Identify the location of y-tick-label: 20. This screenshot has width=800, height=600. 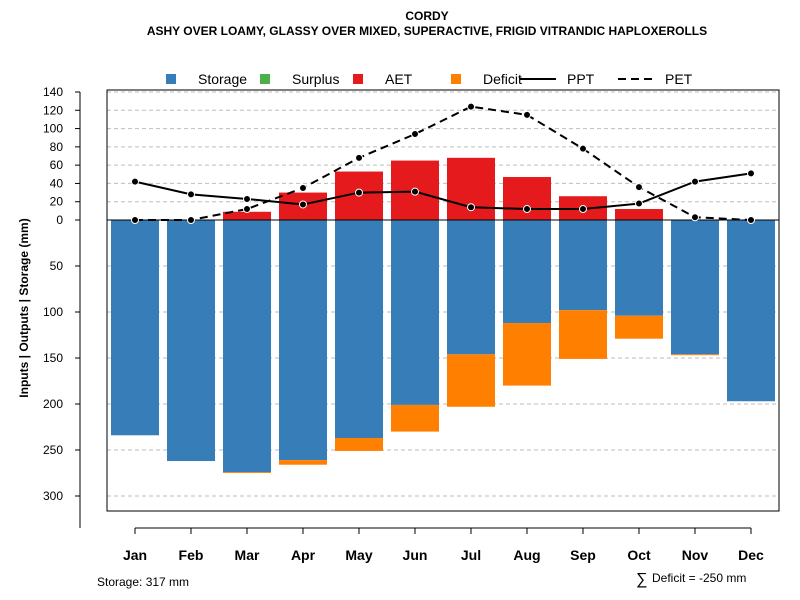
(57, 202).